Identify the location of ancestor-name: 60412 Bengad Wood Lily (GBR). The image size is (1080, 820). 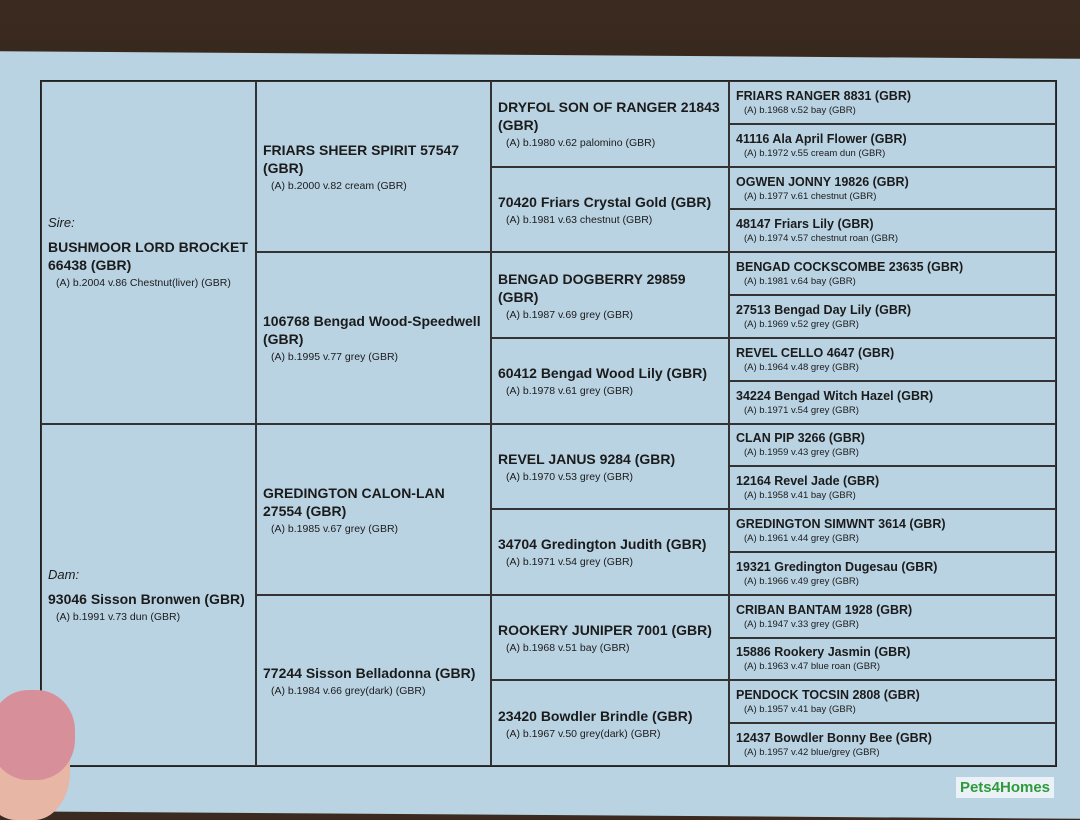
(602, 373).